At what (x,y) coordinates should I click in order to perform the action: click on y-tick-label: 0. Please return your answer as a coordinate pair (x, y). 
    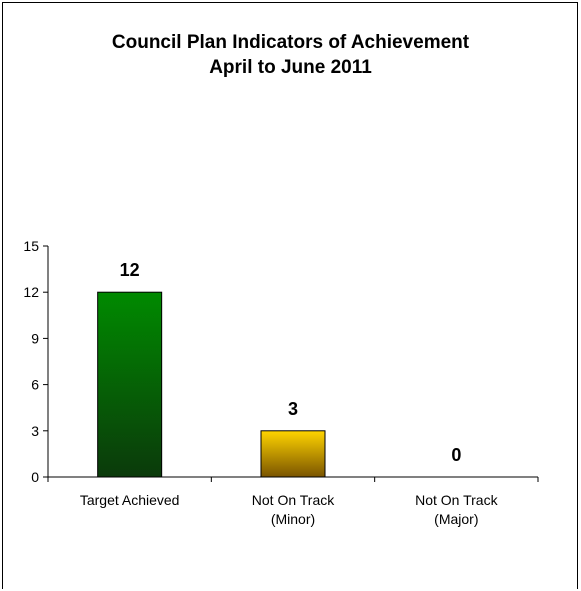
    Looking at the image, I should click on (35, 477).